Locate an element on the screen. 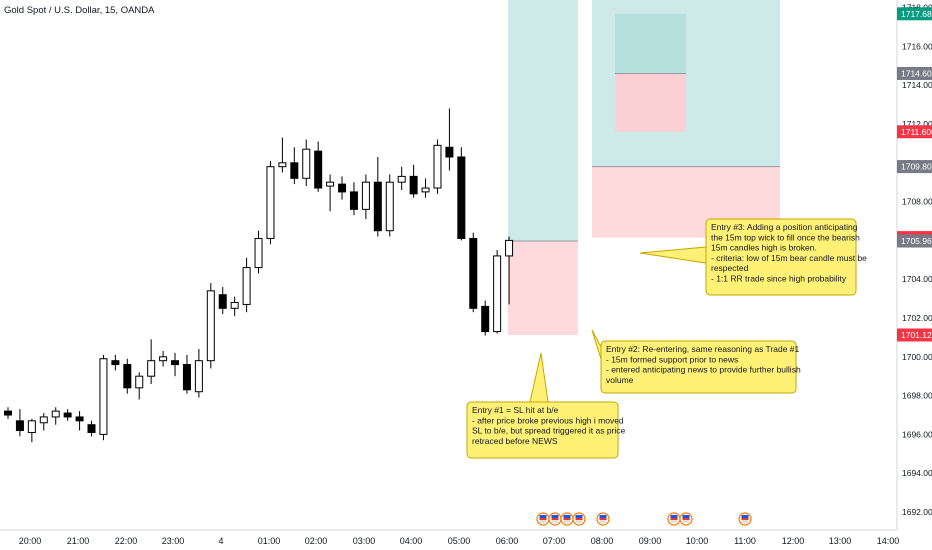 Image resolution: width=932 pixels, height=550 pixels. x-tick-label: 01:00 is located at coordinates (269, 541).